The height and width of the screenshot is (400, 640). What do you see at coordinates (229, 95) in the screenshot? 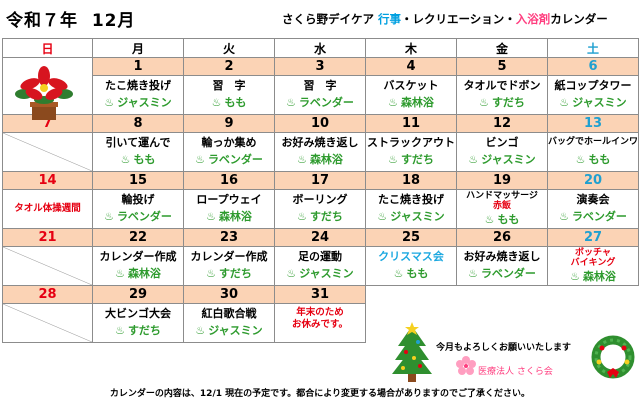
I see `day-cell: 習 字 ♨ もも` at bounding box center [229, 95].